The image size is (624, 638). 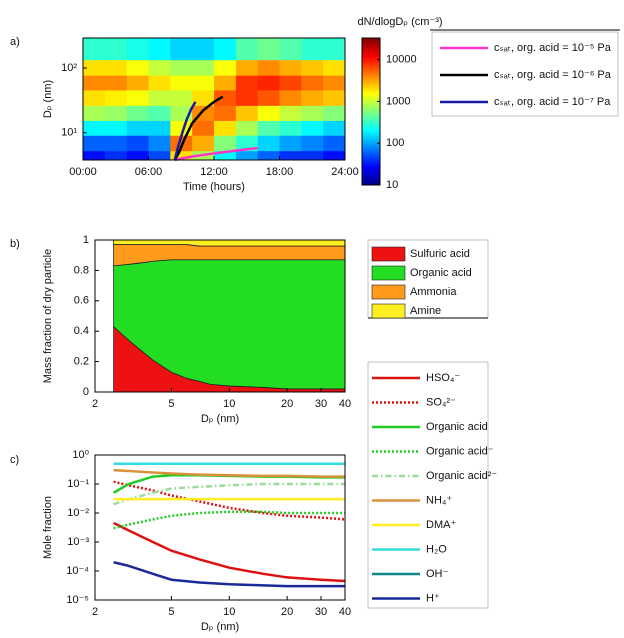 I want to click on plot-frame, so click(x=220, y=316).